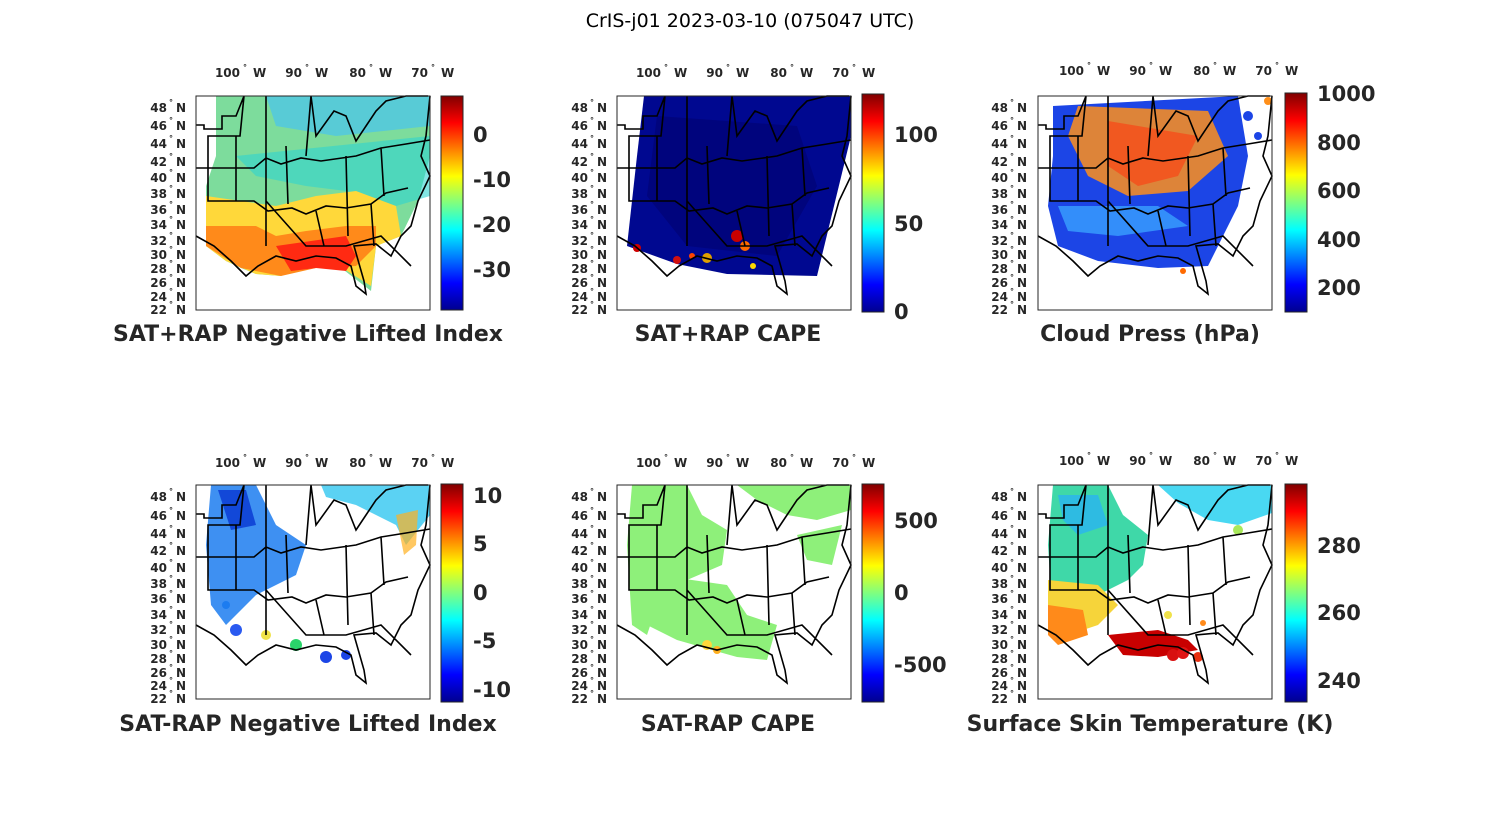 The height and width of the screenshot is (825, 1500). What do you see at coordinates (999, 497) in the screenshot?
I see `lat-tick: 48` at bounding box center [999, 497].